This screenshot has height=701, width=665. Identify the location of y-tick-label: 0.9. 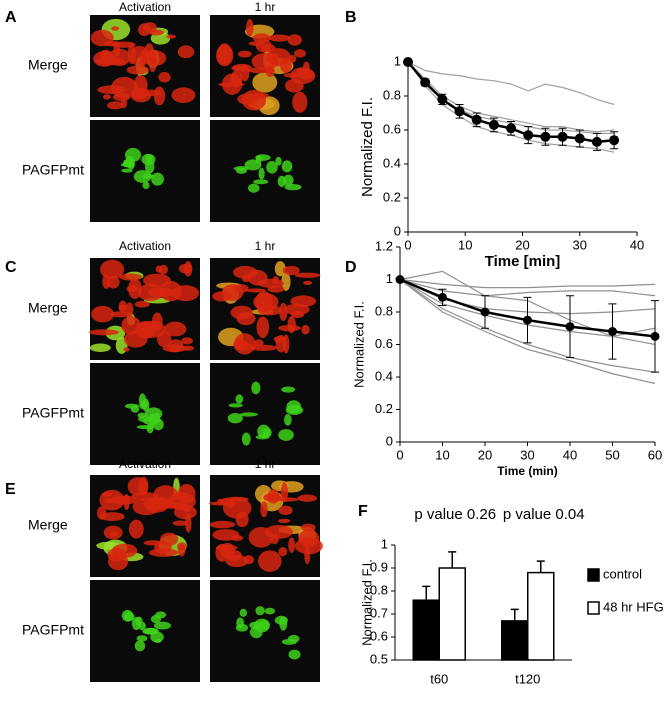
(379, 566).